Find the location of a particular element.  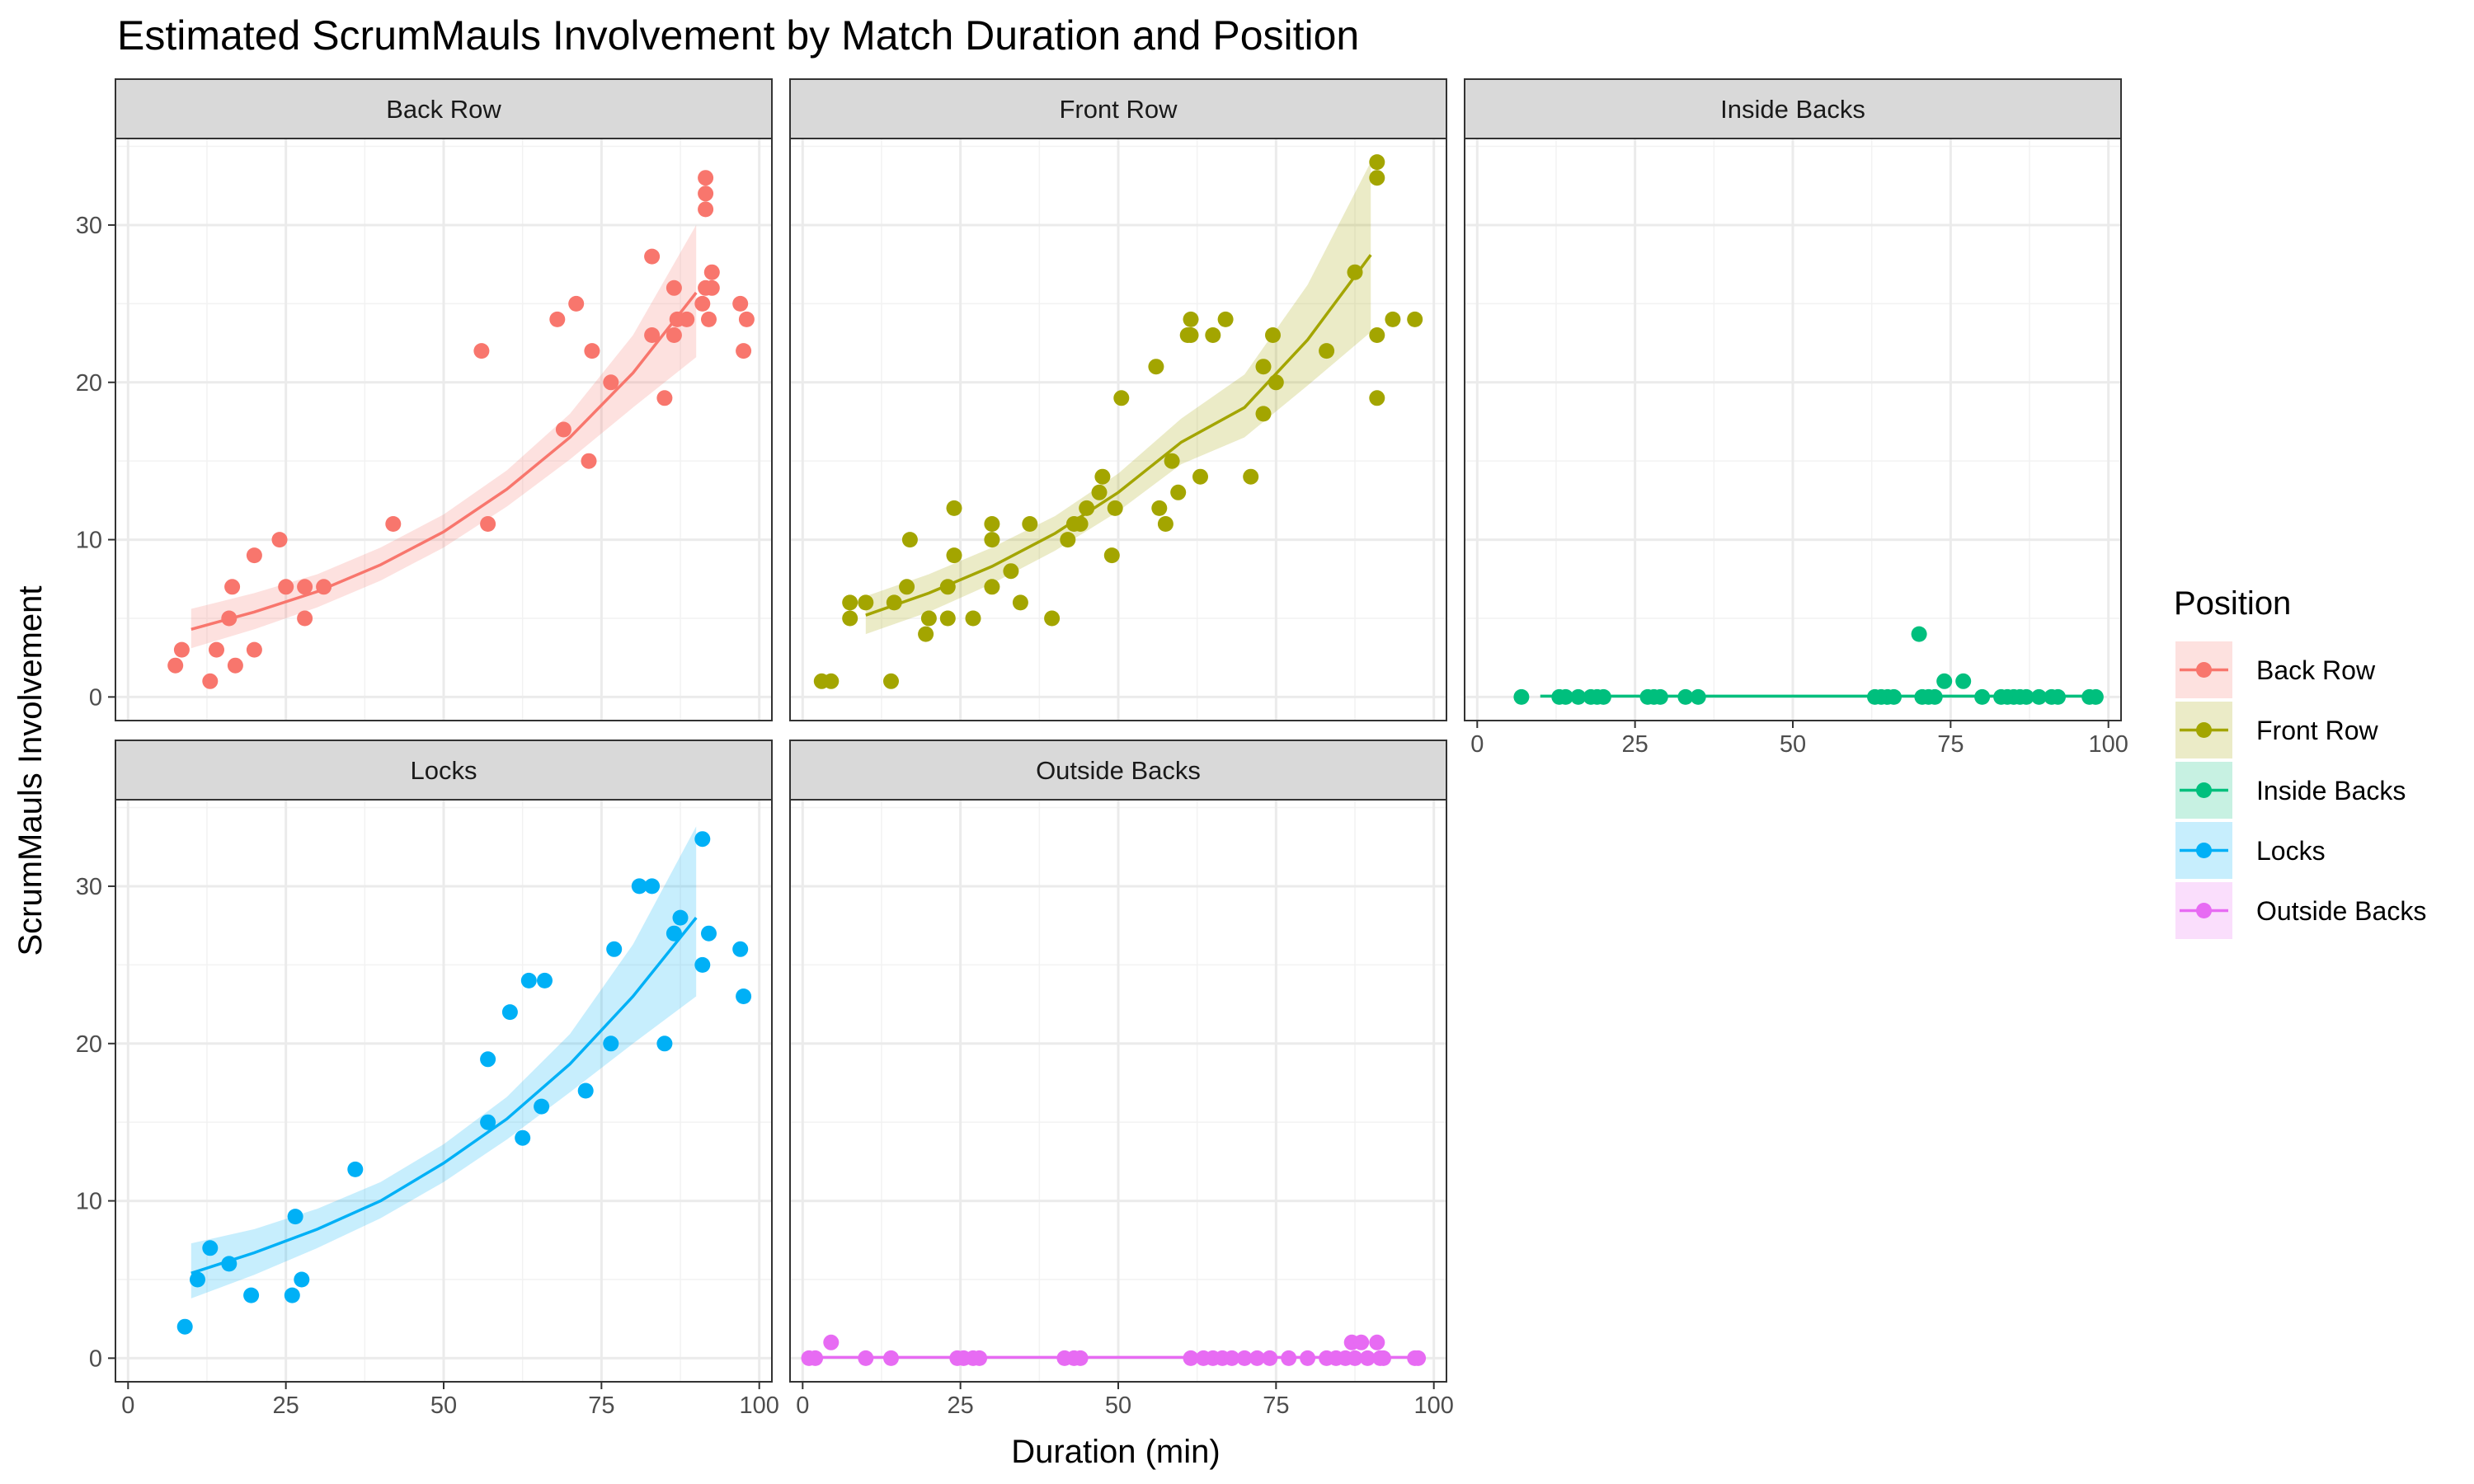

confidence-band-locks is located at coordinates (443, 1062).